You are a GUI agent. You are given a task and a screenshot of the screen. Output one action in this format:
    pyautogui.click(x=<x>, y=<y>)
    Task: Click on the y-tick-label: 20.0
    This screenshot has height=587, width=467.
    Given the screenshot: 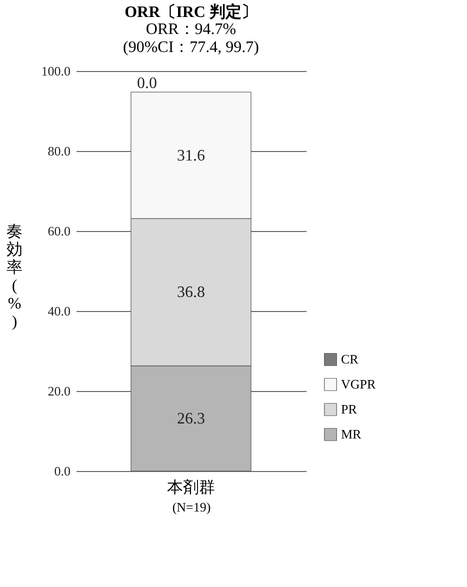 What is the action you would take?
    pyautogui.click(x=59, y=391)
    